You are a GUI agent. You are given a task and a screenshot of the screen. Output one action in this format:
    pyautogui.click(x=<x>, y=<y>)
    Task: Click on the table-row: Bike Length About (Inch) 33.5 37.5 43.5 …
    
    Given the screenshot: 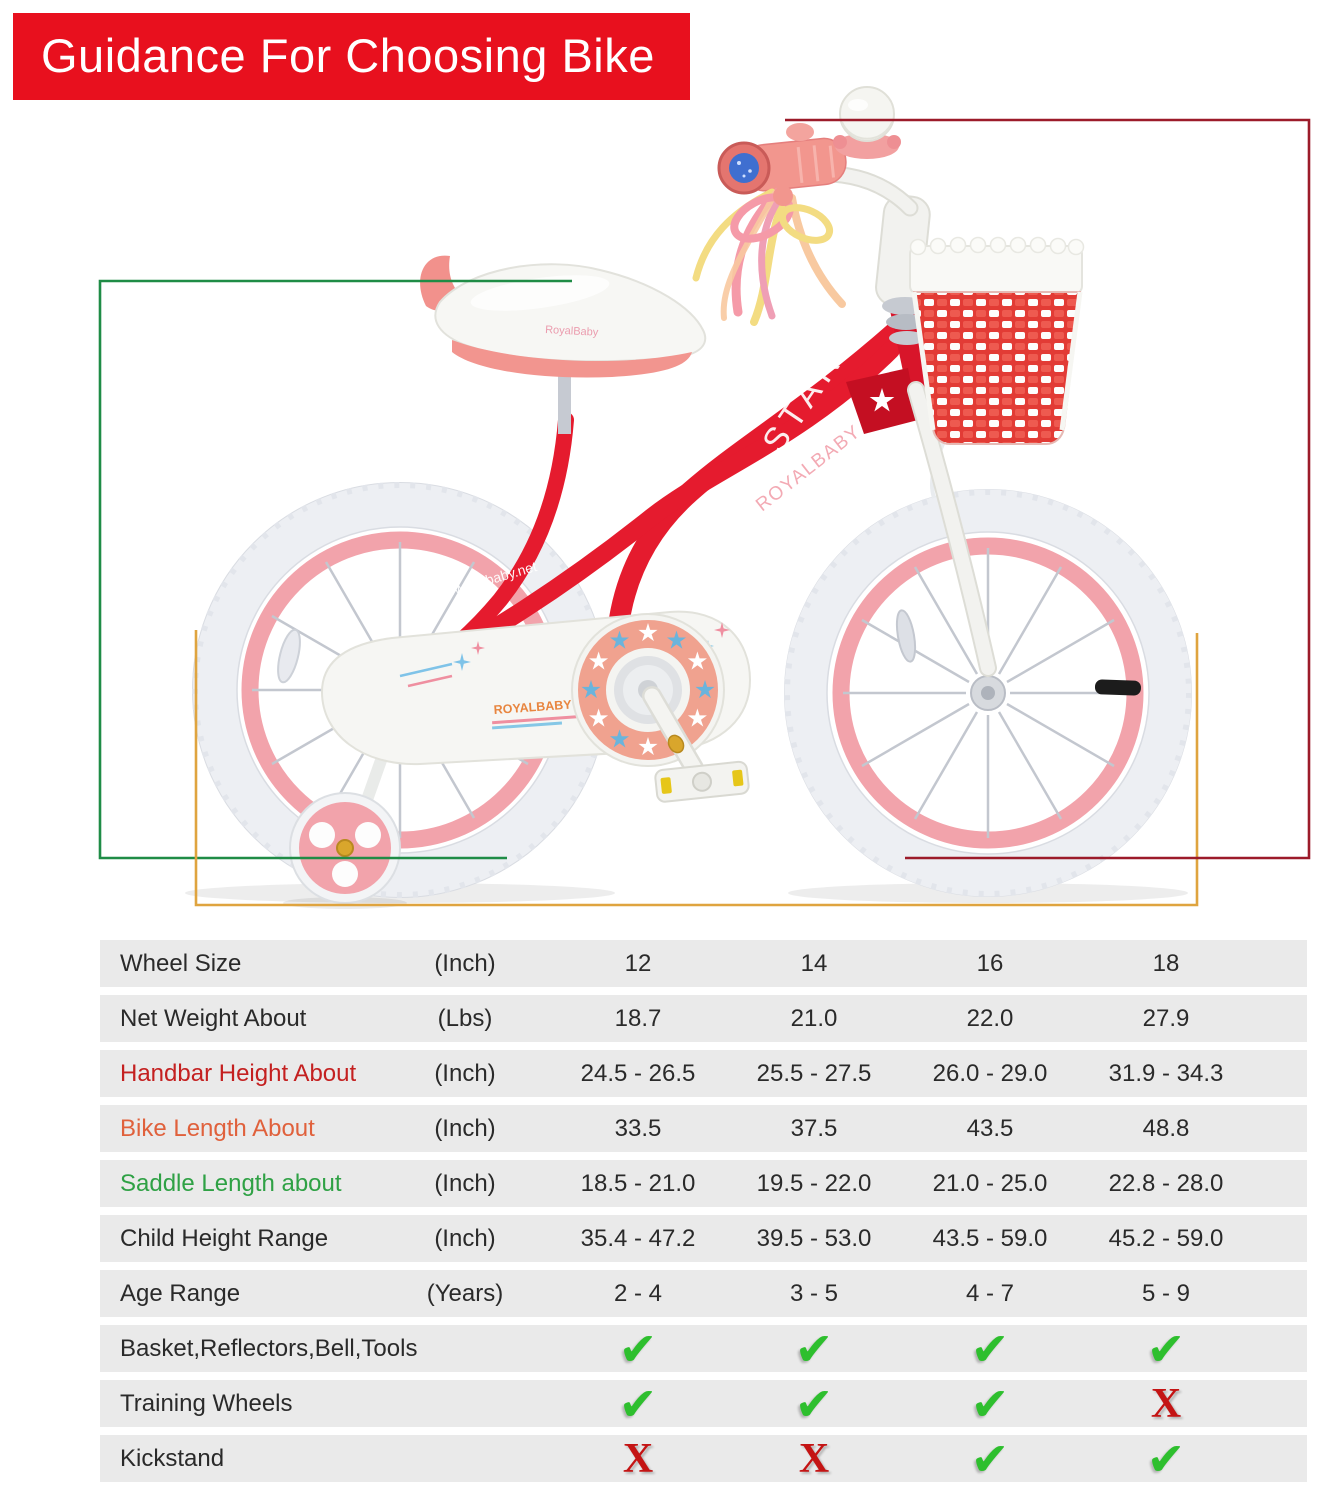 What is the action you would take?
    pyautogui.click(x=703, y=1128)
    